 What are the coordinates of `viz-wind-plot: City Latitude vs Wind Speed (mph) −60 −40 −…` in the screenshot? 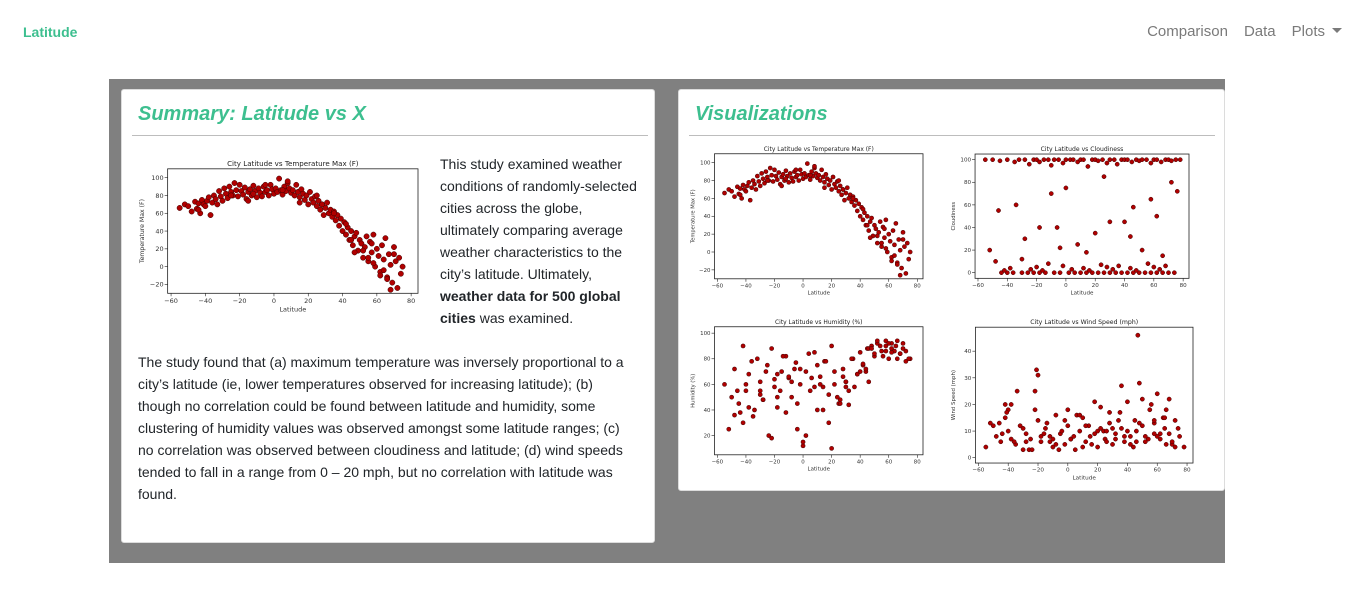 It's located at (1074, 399).